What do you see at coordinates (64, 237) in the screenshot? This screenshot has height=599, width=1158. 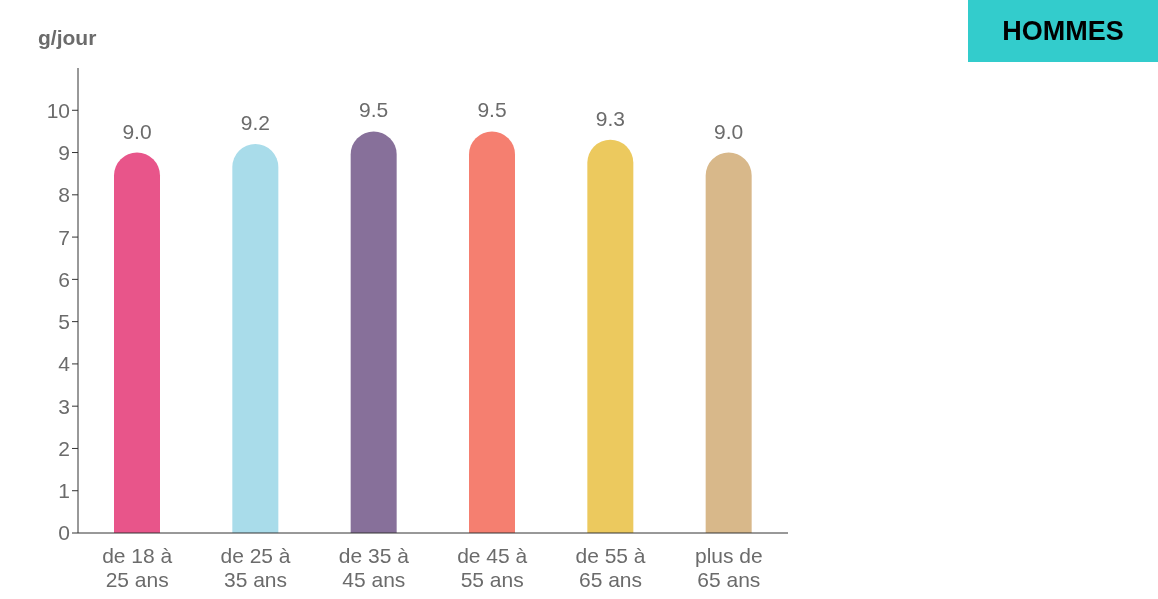 I see `y-tick-label: 7` at bounding box center [64, 237].